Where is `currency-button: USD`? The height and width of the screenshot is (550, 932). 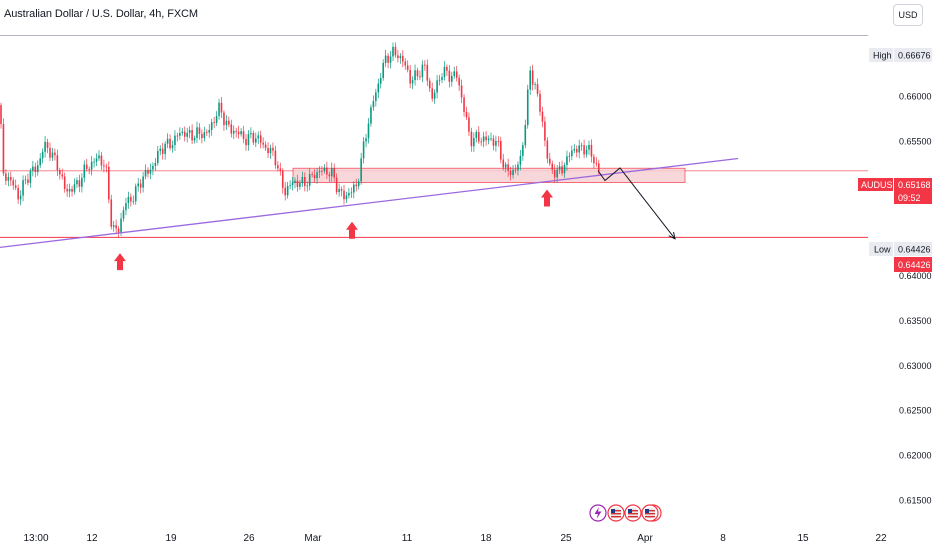
currency-button: USD is located at coordinates (908, 15).